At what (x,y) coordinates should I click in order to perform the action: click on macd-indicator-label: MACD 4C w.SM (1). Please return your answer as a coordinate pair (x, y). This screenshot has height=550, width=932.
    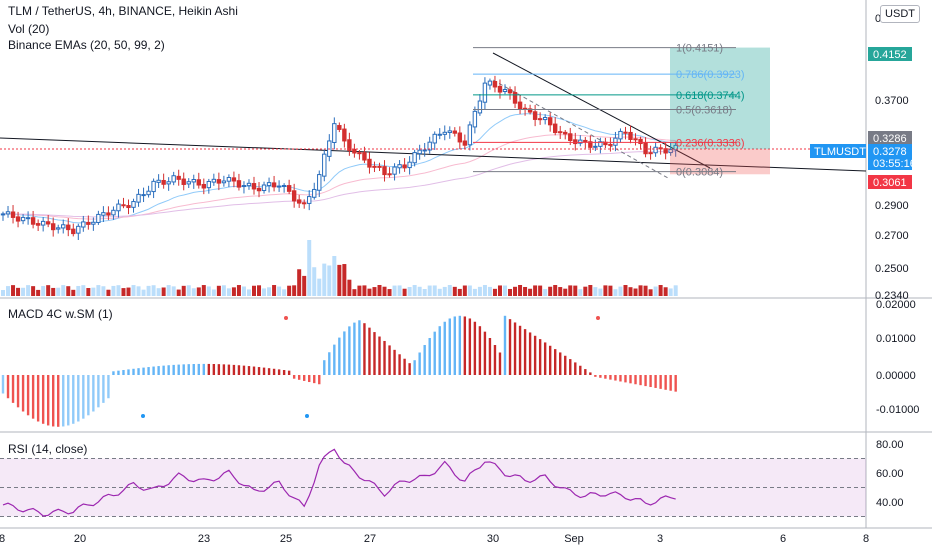
    Looking at the image, I should click on (60, 314).